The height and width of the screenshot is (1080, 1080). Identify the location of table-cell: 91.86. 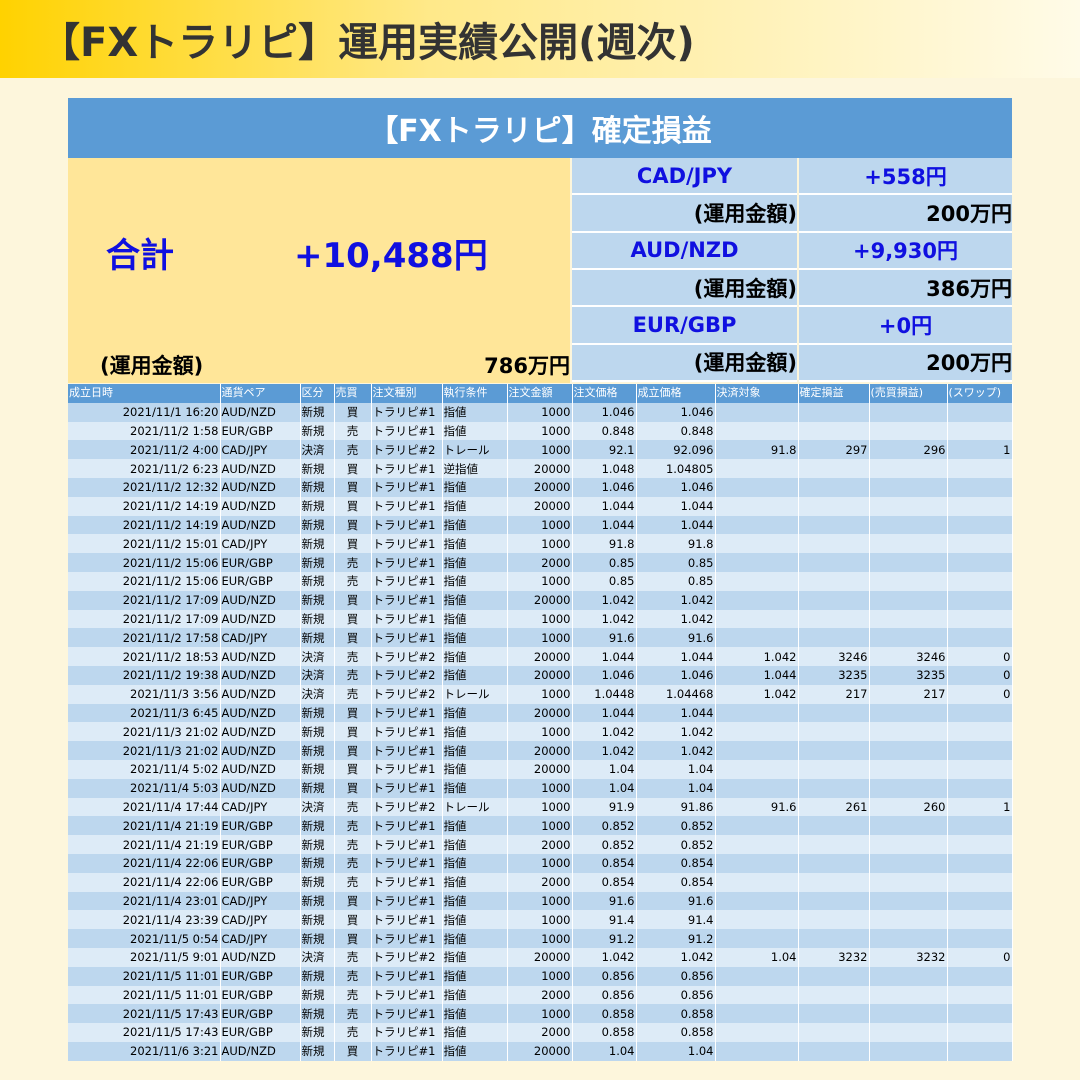
(676, 807).